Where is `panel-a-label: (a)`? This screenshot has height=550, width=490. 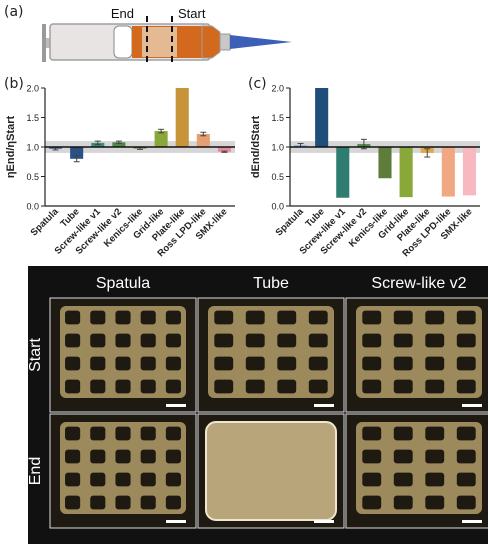 panel-a-label: (a) is located at coordinates (14, 12).